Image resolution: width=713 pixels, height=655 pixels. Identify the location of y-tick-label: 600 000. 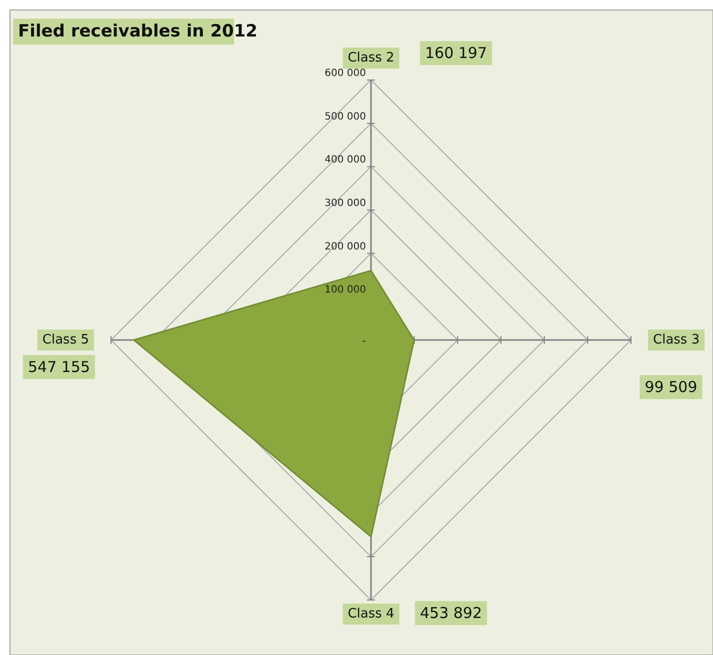
(345, 73).